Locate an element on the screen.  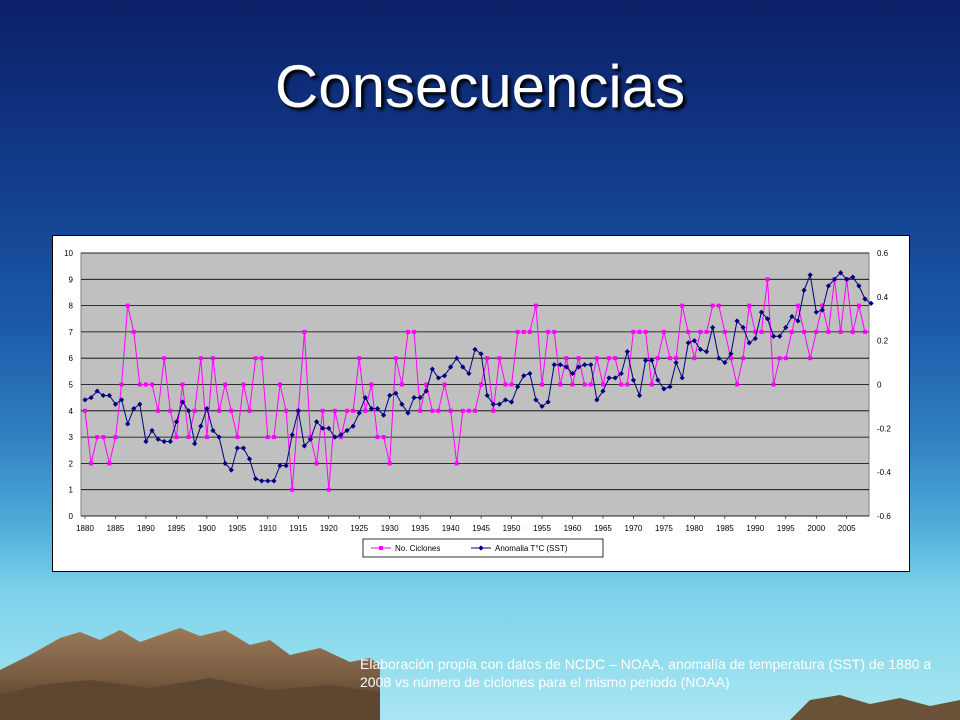
y-right-tick-label: 0 is located at coordinates (879, 385).